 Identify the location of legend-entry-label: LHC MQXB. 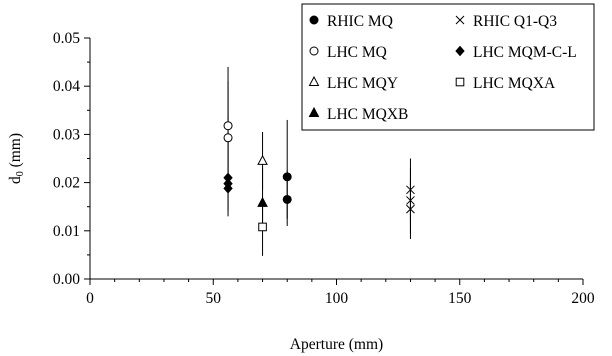
(367, 114).